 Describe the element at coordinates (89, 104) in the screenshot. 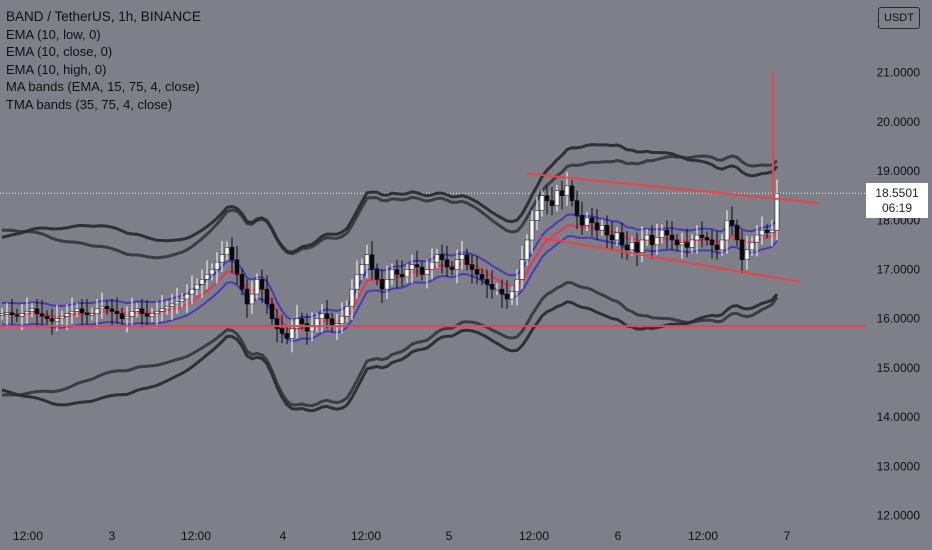

I see `legend-tma-bands: TMA bands (35, 75, 4, close)` at that location.